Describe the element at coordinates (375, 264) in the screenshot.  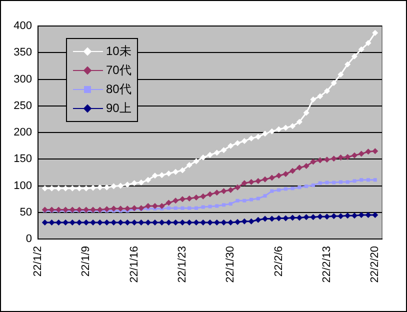
I see `x-tick-label: 22/2/20` at that location.